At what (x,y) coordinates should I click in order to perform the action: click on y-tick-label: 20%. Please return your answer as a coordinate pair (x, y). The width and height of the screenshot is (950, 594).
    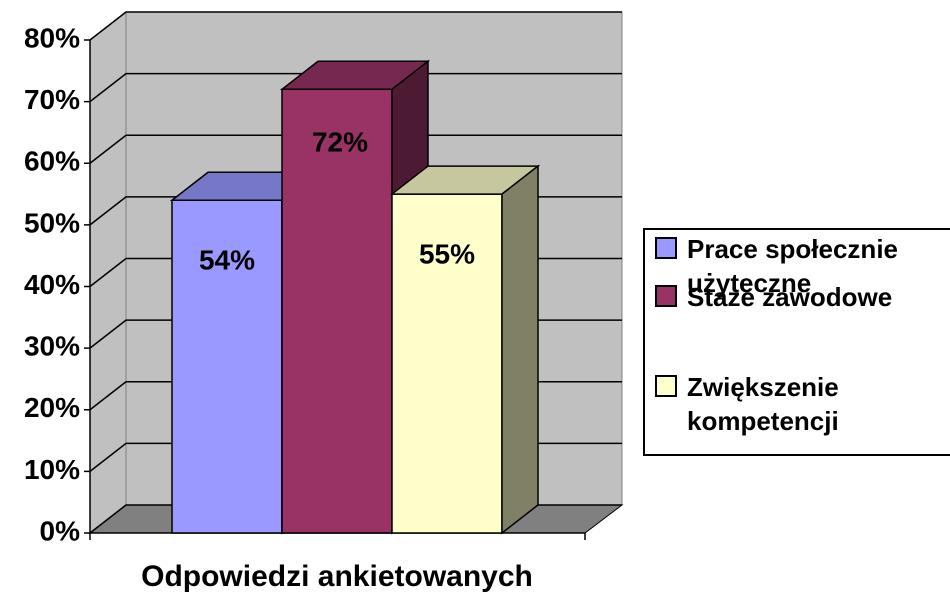
    Looking at the image, I should click on (52, 407).